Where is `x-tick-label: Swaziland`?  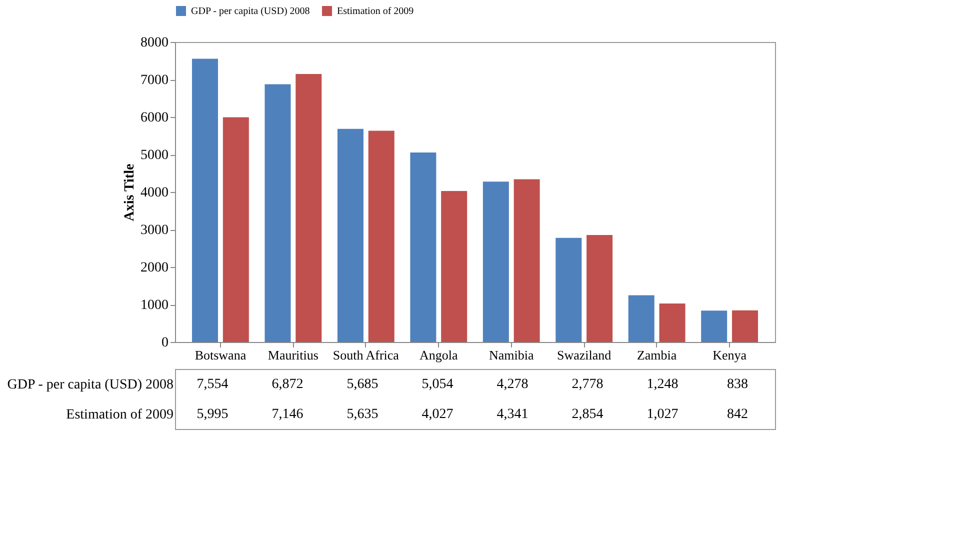 x-tick-label: Swaziland is located at coordinates (584, 355).